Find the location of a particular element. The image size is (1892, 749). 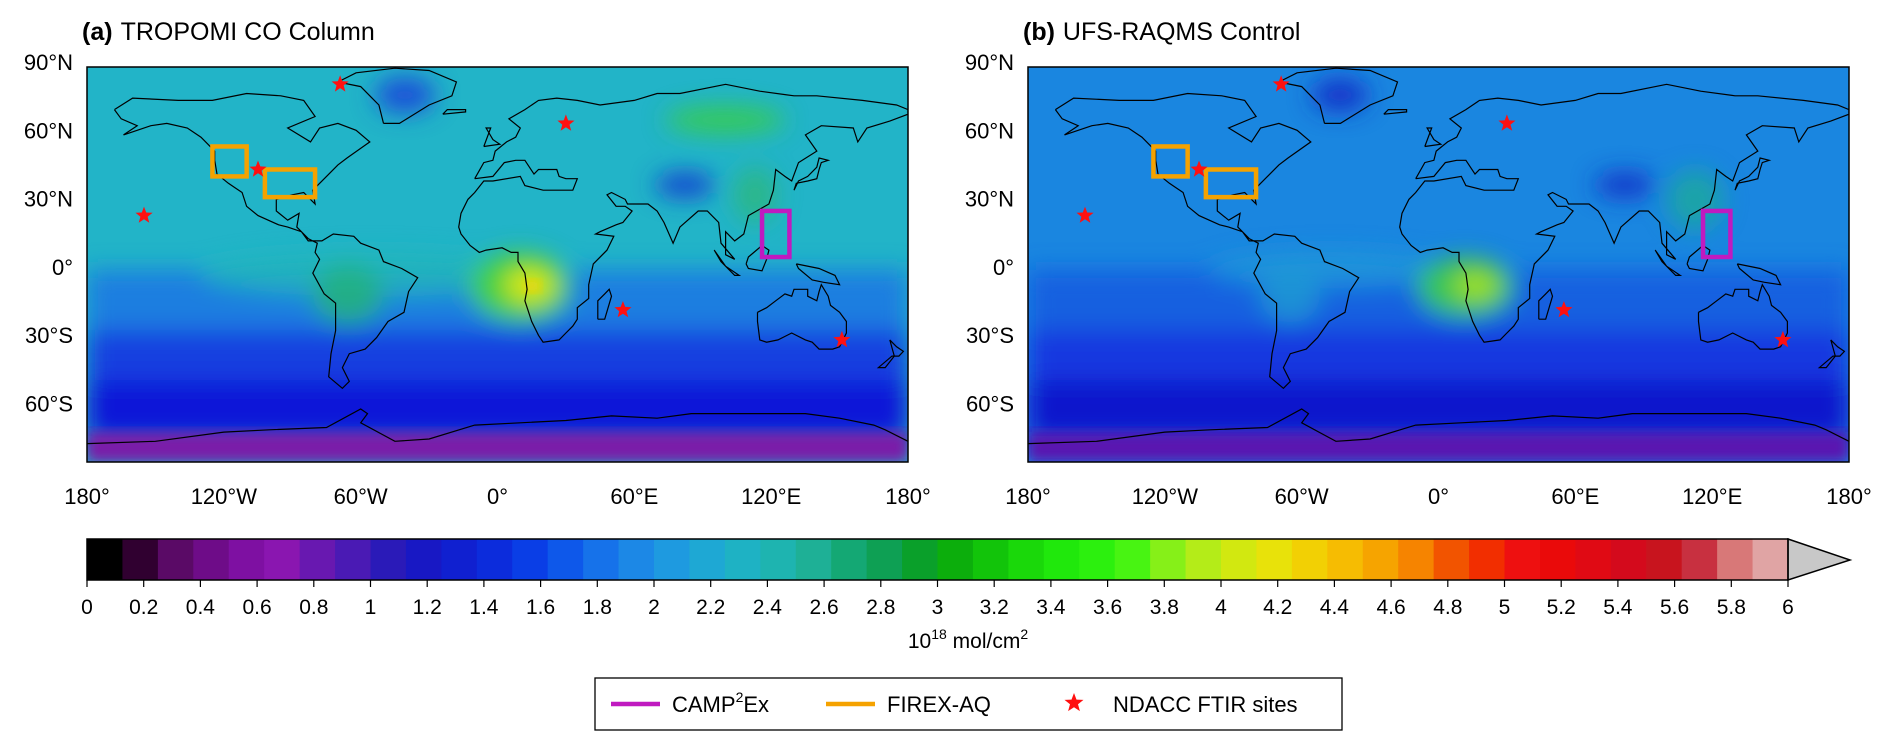

panel-b-lon-labels: 180° 120°W 60°W 0° 60°E 120°E 180° is located at coordinates (1438, 496).